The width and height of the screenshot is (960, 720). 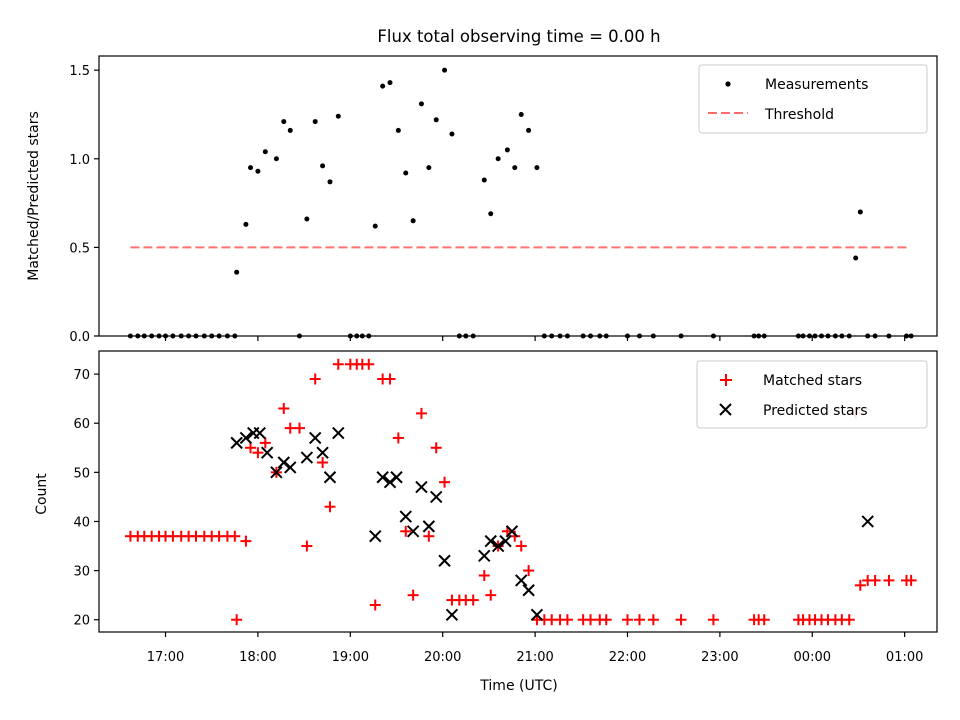 What do you see at coordinates (442, 657) in the screenshot?
I see `x-tick-label-3: 20:00` at bounding box center [442, 657].